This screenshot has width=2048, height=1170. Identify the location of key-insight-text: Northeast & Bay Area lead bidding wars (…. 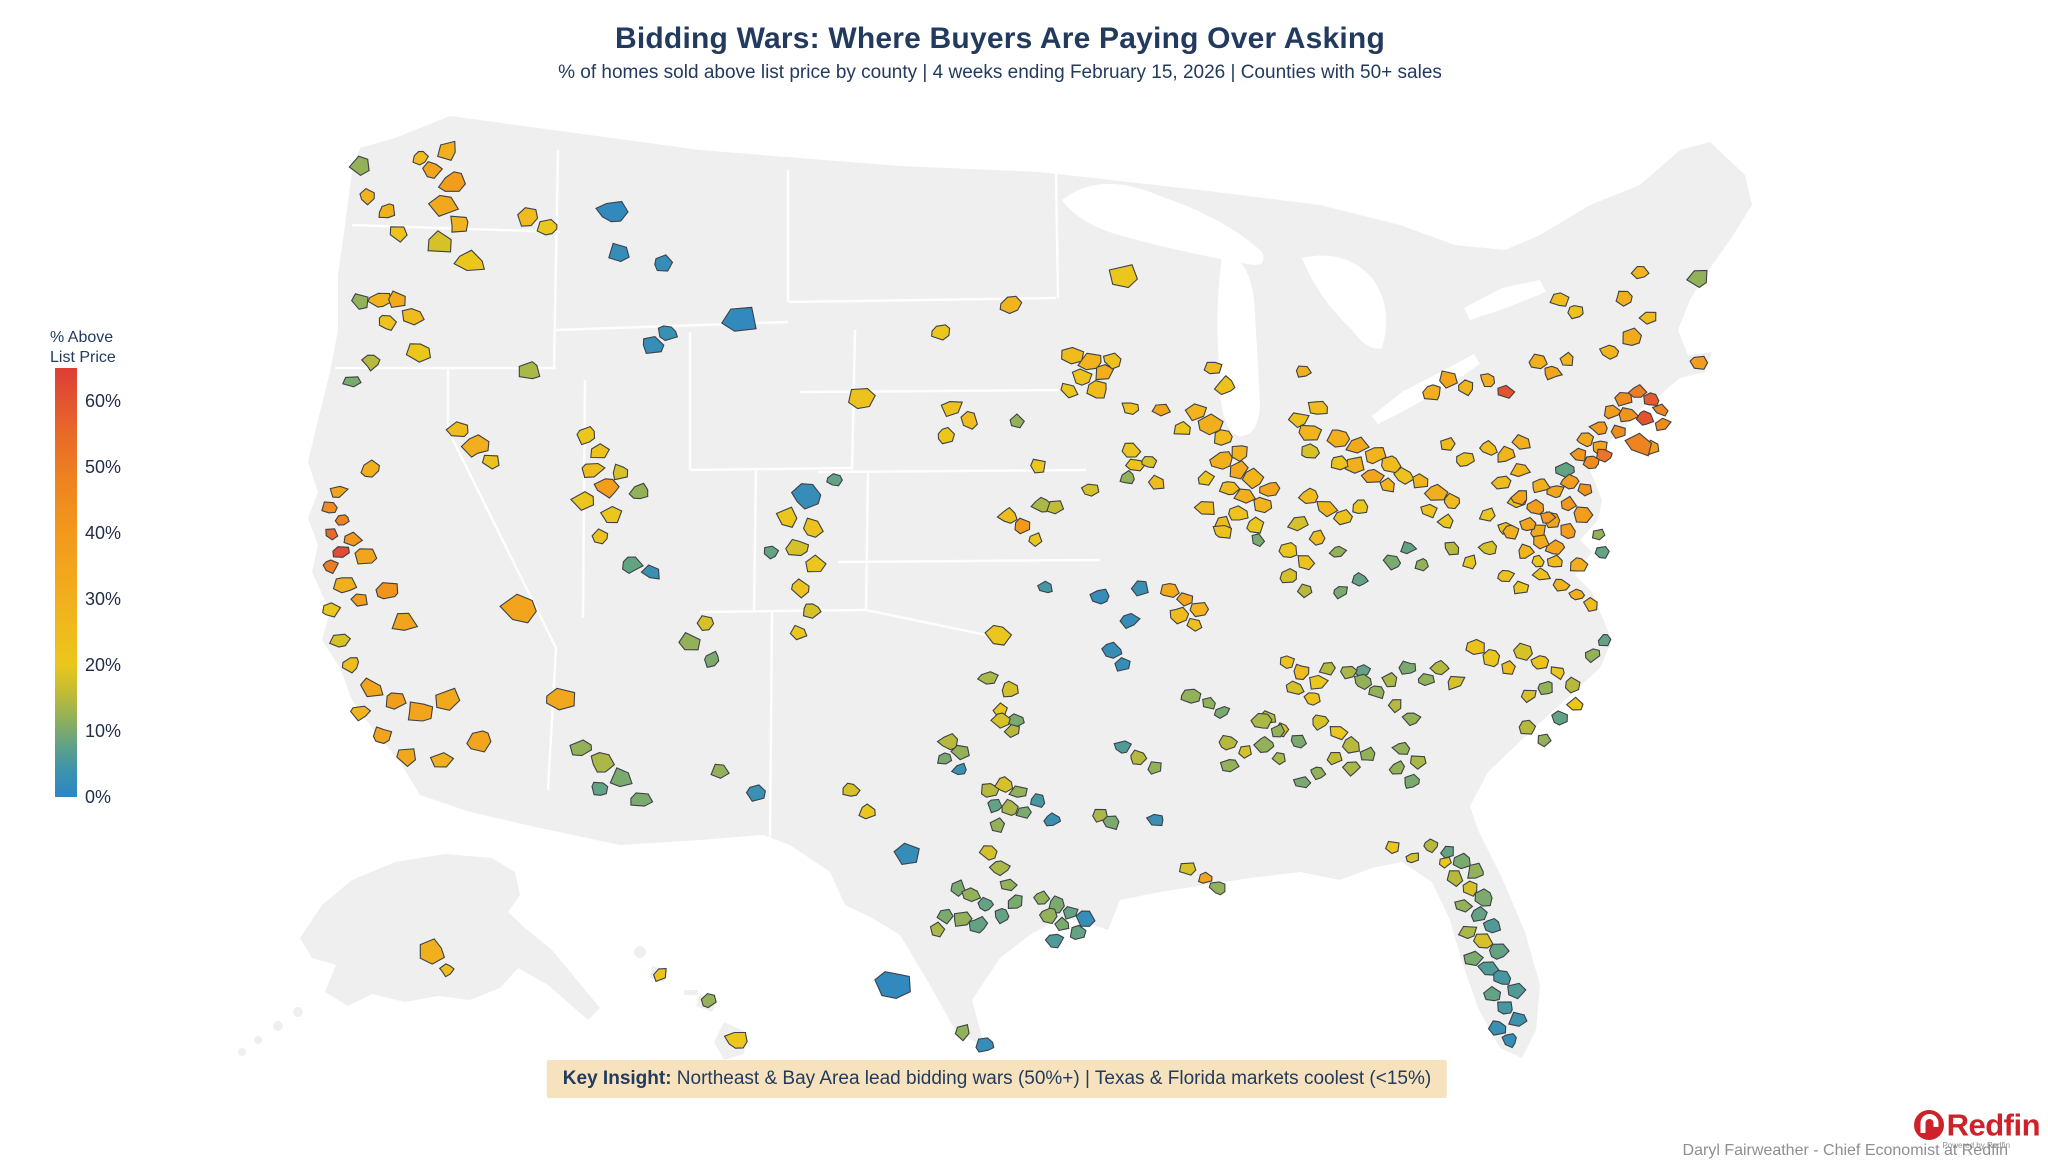
(1051, 1078).